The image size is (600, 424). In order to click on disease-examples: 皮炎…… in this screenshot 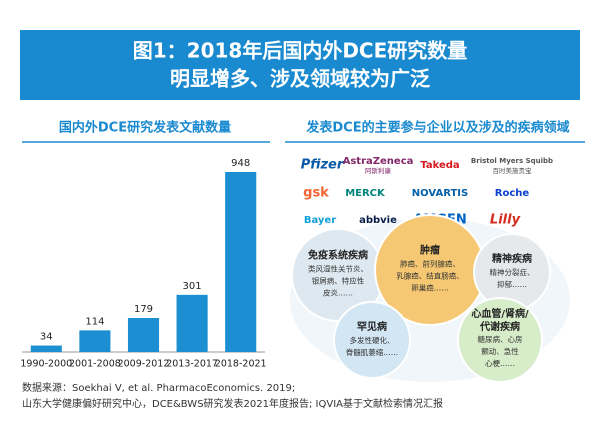, I will do `click(338, 293)`.